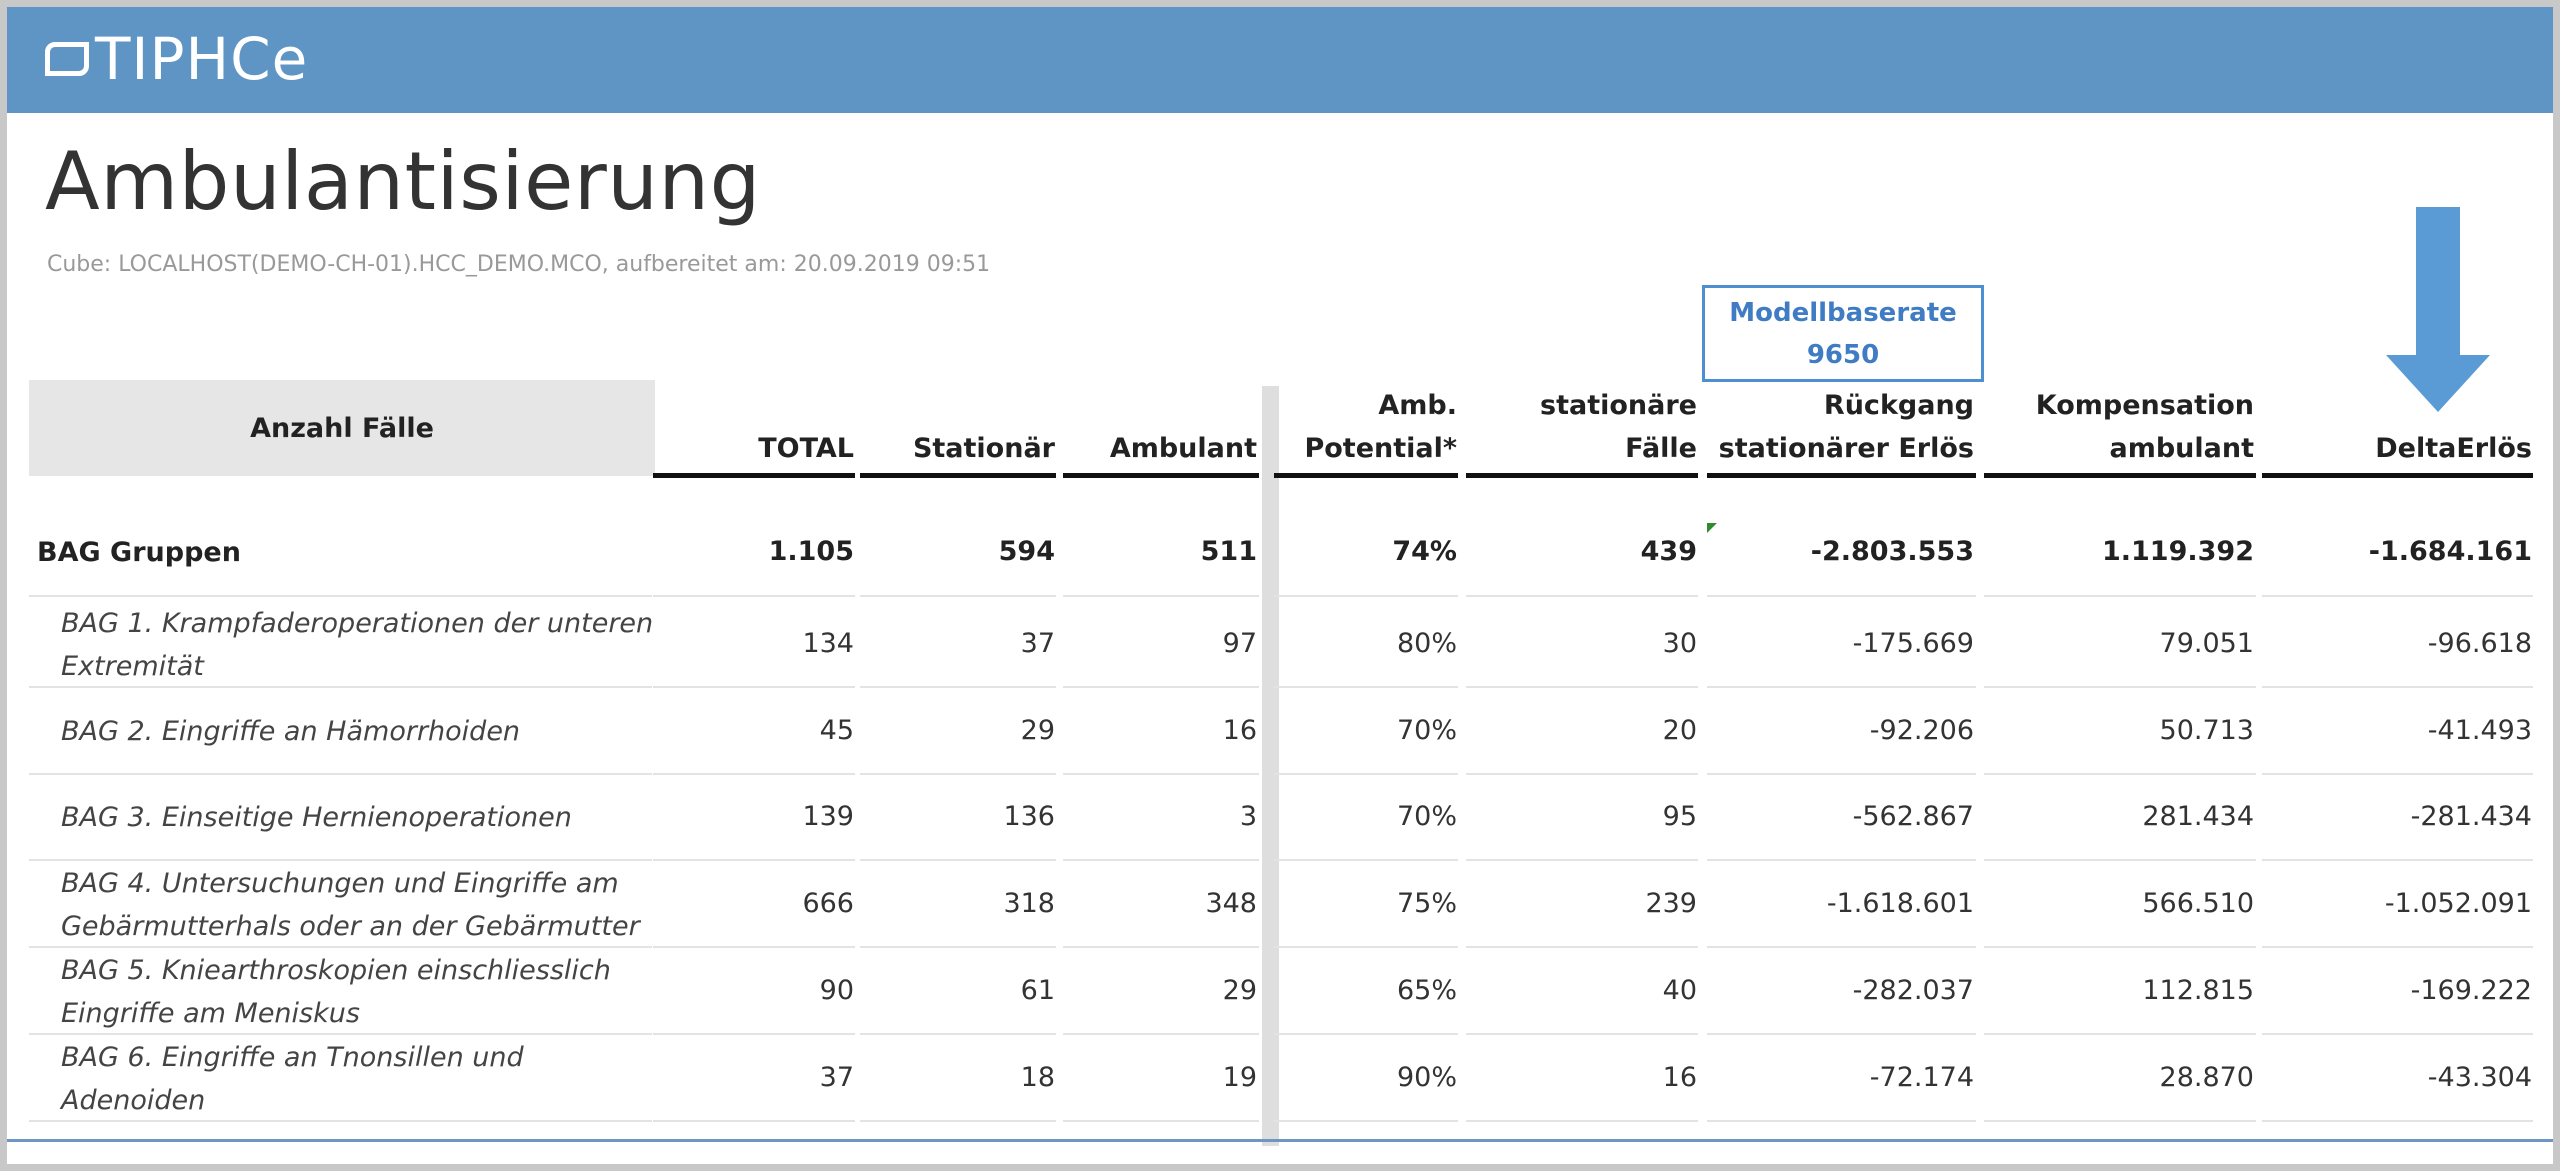  Describe the element at coordinates (1037, 1077) in the screenshot. I see `table-cell: 18` at that location.